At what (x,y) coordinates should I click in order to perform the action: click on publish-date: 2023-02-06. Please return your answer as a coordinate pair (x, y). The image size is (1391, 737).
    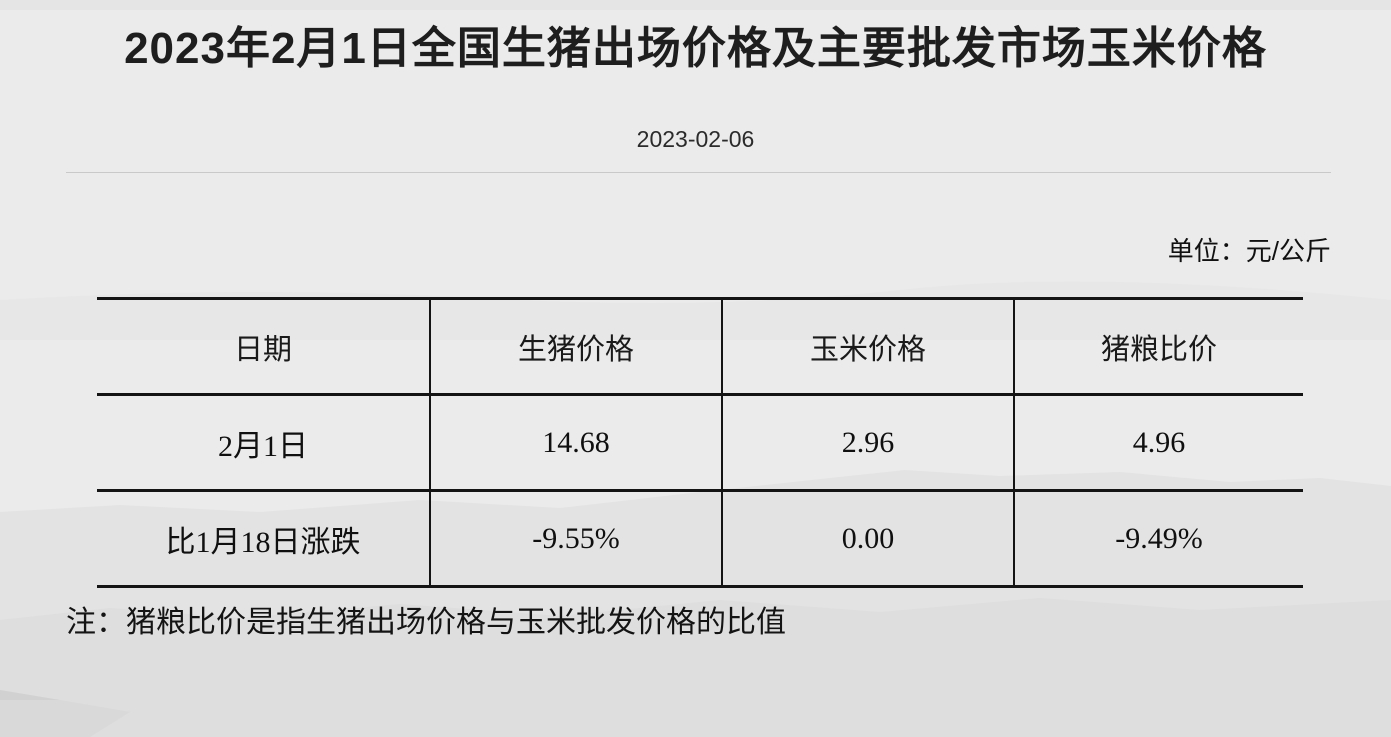
    Looking at the image, I should click on (695, 139).